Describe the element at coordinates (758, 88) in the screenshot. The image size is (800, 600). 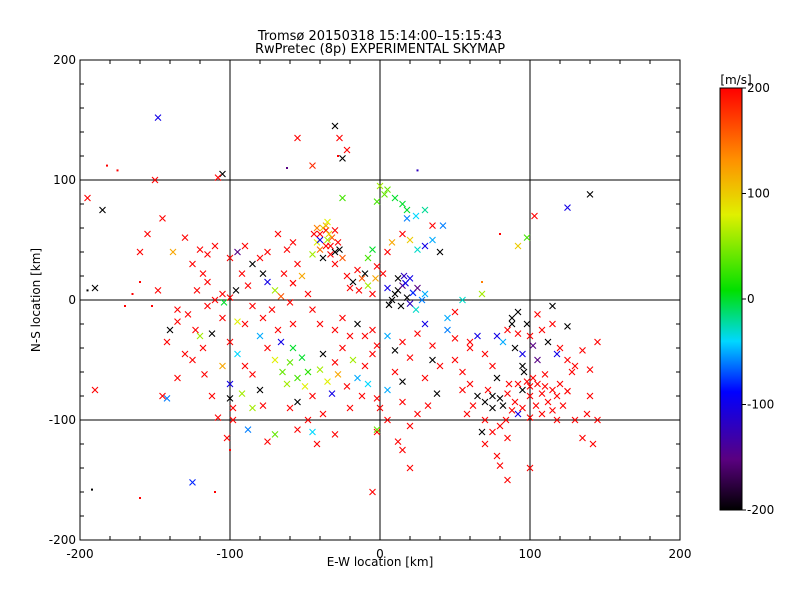
I see `colorbar-tick-label: 200` at that location.